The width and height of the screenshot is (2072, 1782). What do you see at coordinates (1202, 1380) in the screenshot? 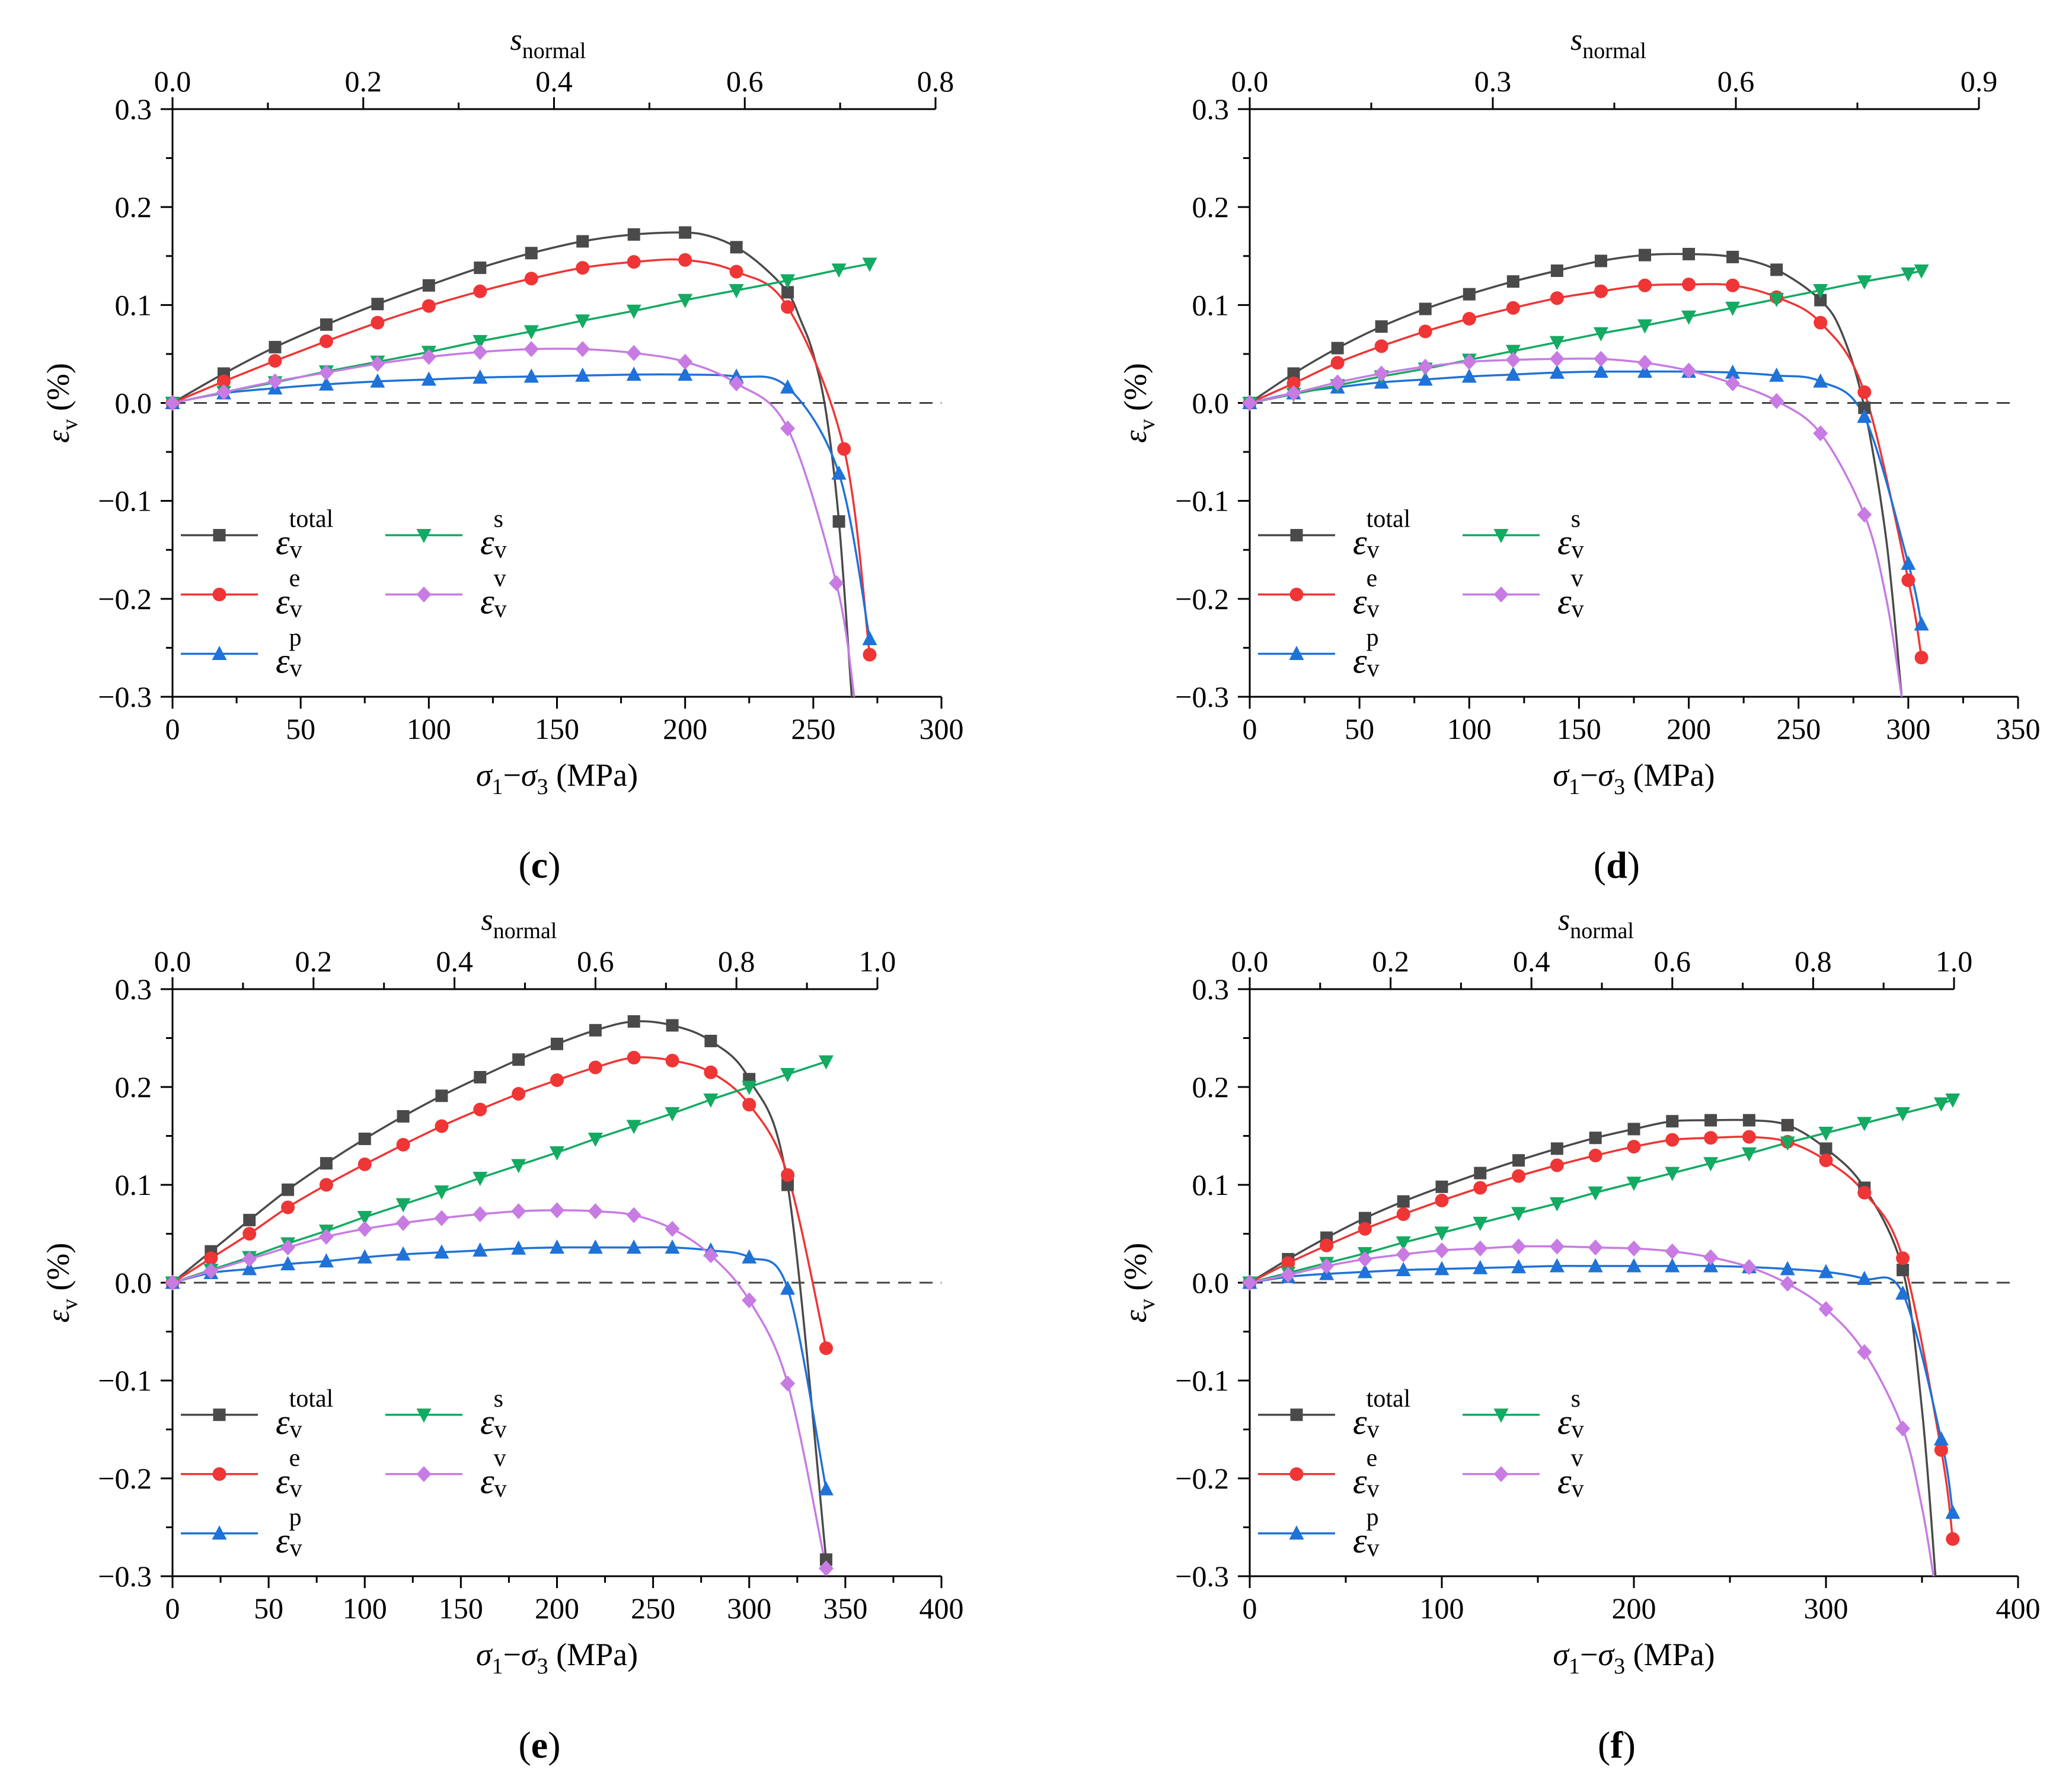
I see `y-tick-label: −0.1` at bounding box center [1202, 1380].